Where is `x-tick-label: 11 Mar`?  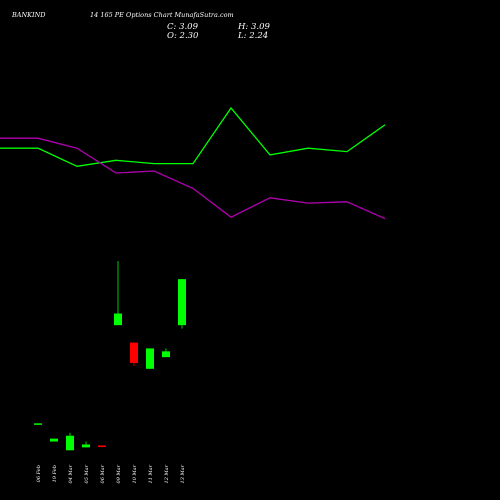 x-tick-label: 11 Mar is located at coordinates (151, 473).